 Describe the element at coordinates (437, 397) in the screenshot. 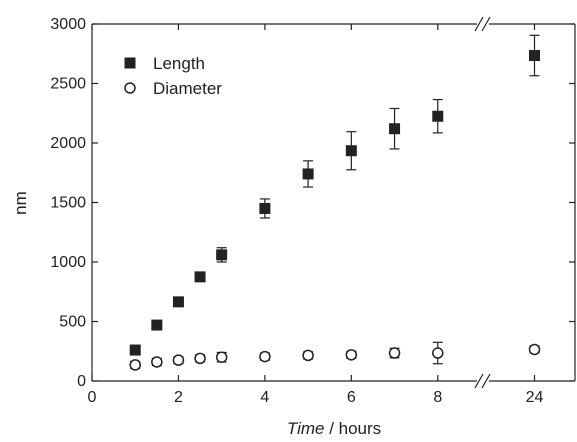

I see `x-tick-label: 8` at that location.